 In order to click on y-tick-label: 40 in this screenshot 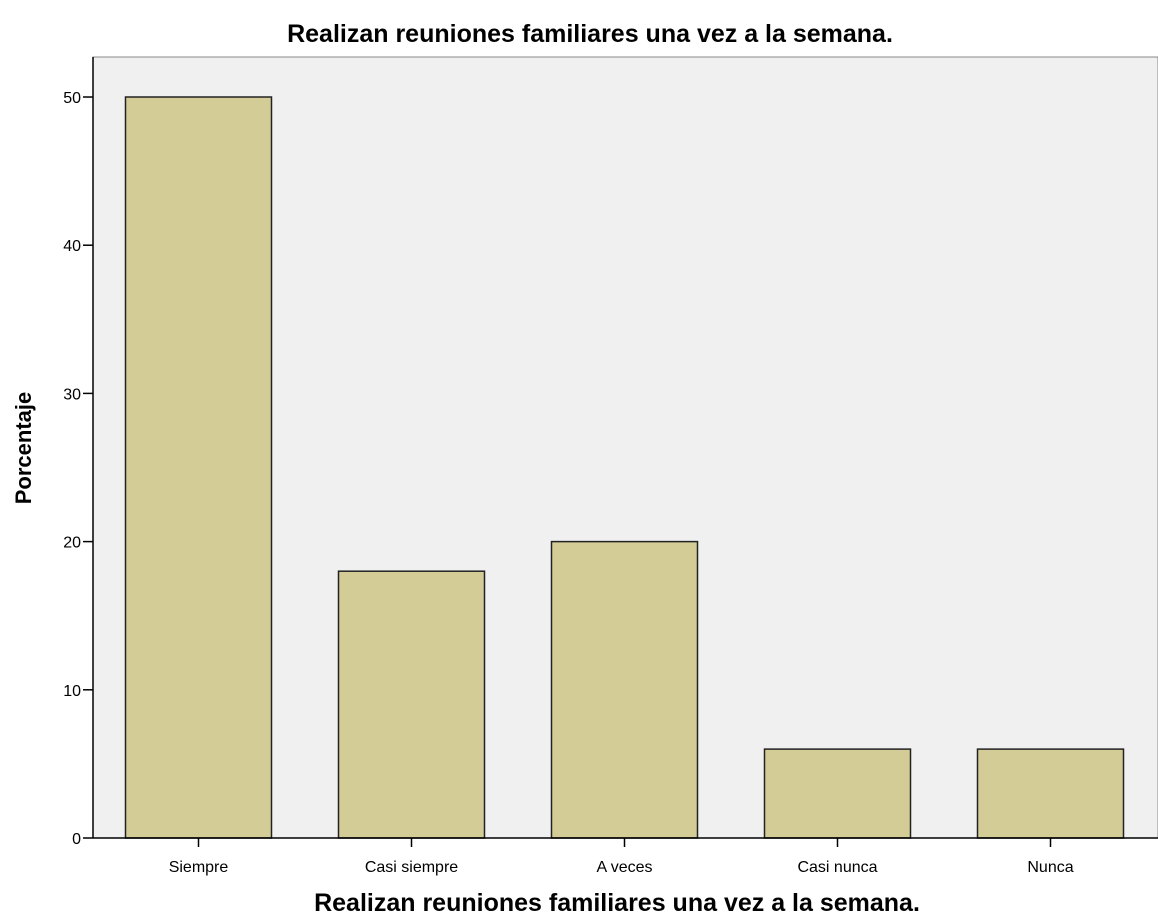, I will do `click(72, 246)`.